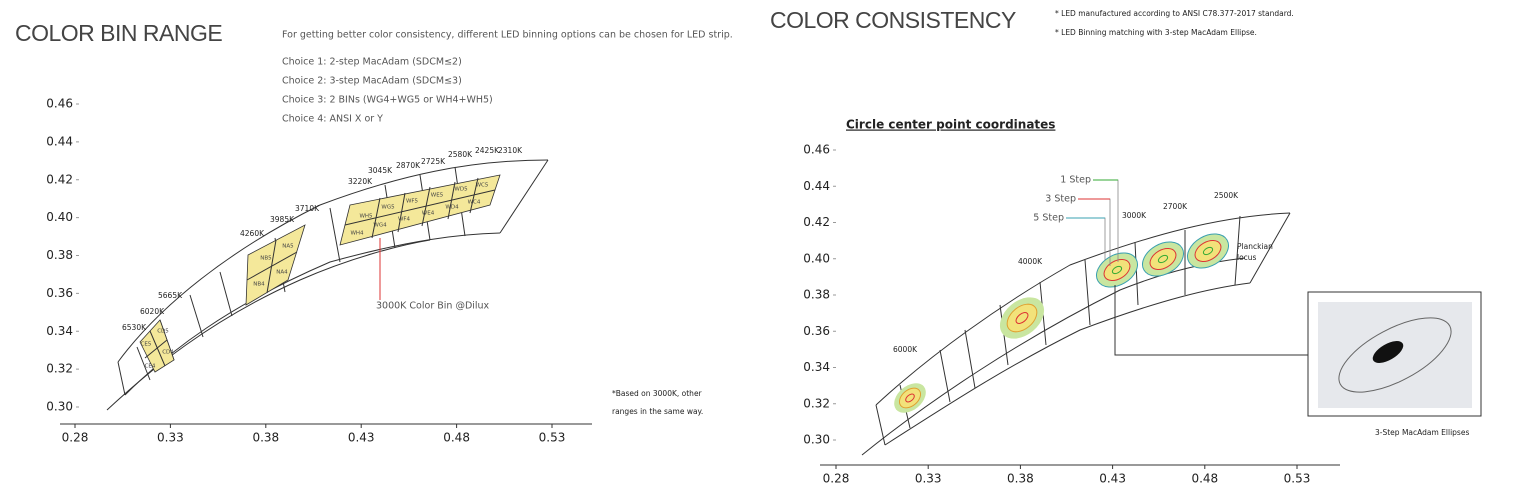 Image resolution: width=1536 pixels, height=492 pixels. What do you see at coordinates (1061, 323) in the screenshot?
I see `macadam-ellipses` at bounding box center [1061, 323].